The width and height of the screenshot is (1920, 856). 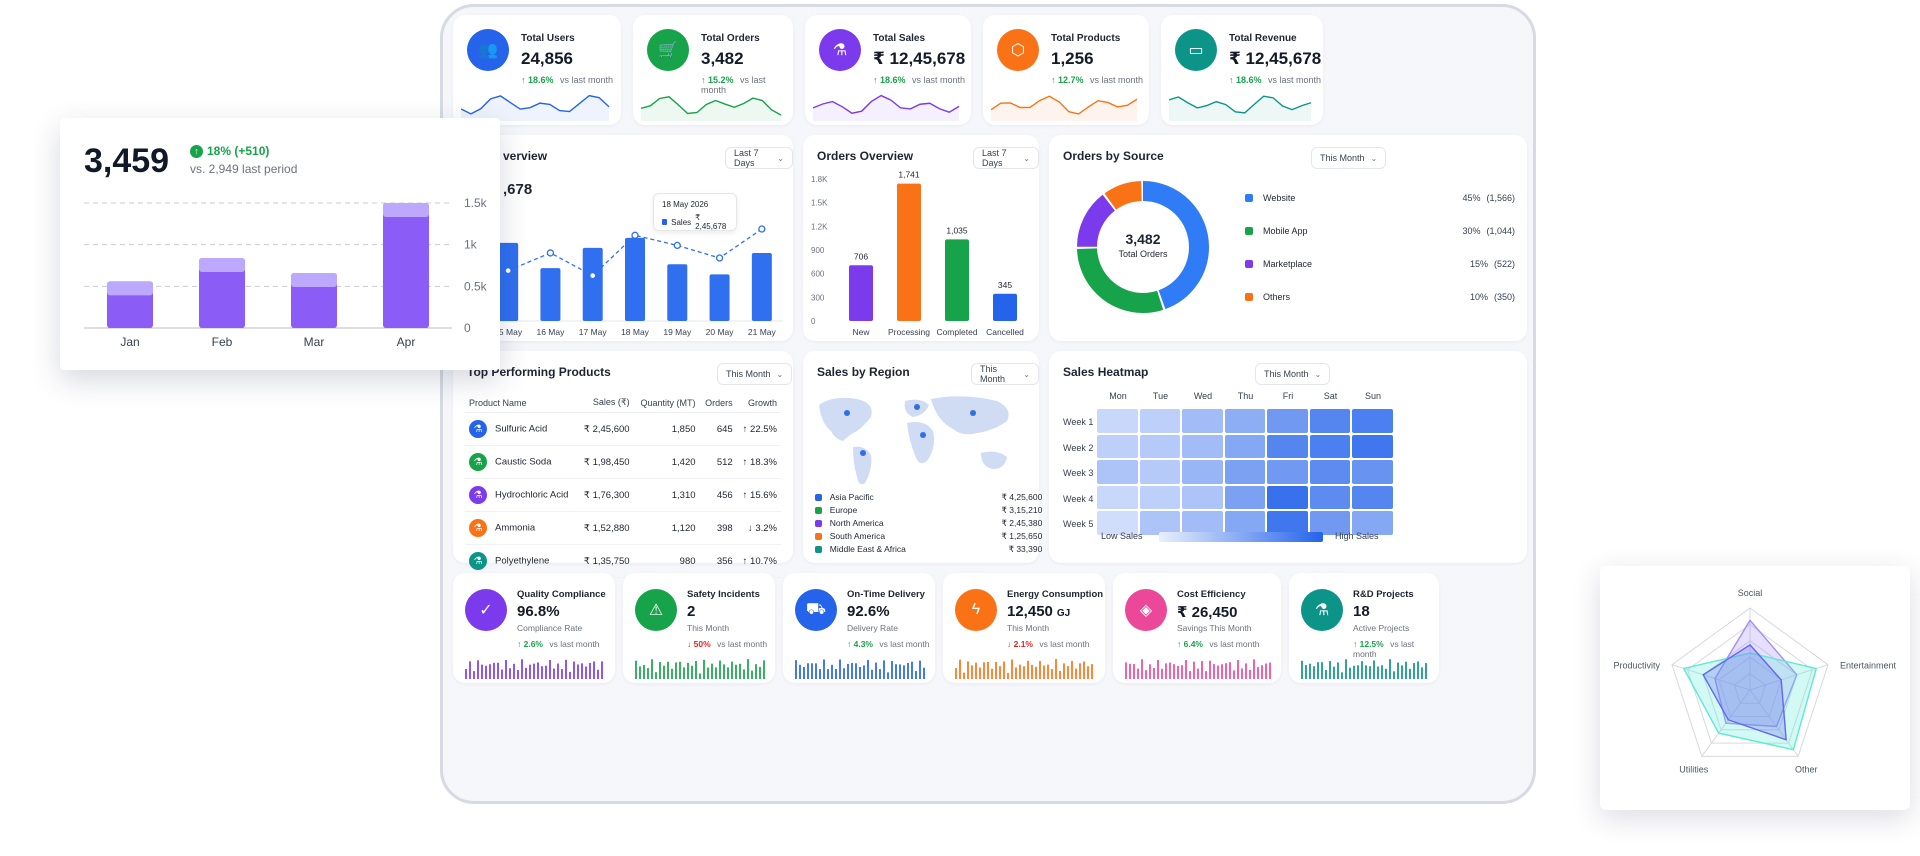 What do you see at coordinates (1349, 158) in the screenshot?
I see `orders-by-source-filter: This Month ⌄` at bounding box center [1349, 158].